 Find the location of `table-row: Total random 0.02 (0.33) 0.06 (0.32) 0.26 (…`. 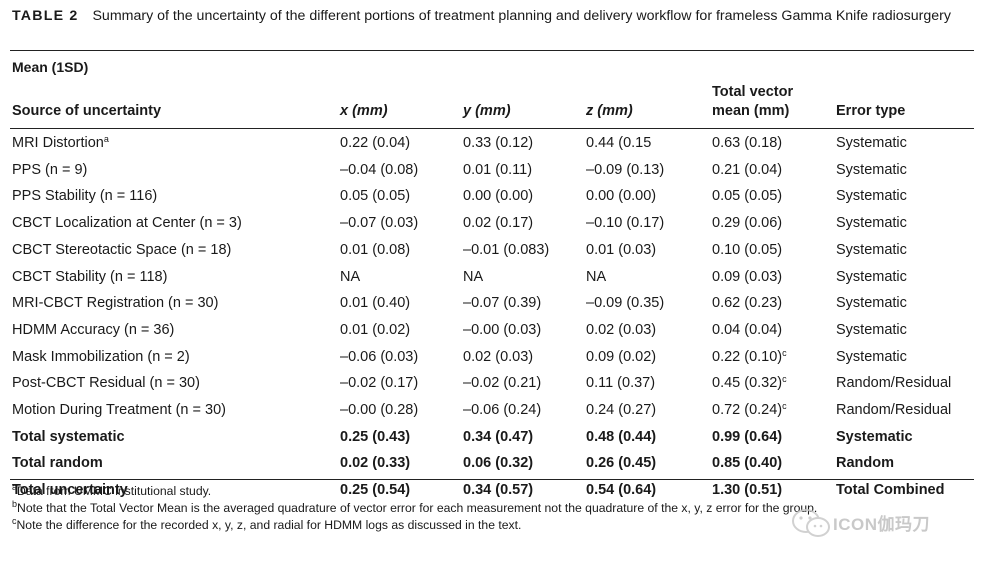

table-row: Total random 0.02 (0.33) 0.06 (0.32) 0.26 (… is located at coordinates (492, 468).